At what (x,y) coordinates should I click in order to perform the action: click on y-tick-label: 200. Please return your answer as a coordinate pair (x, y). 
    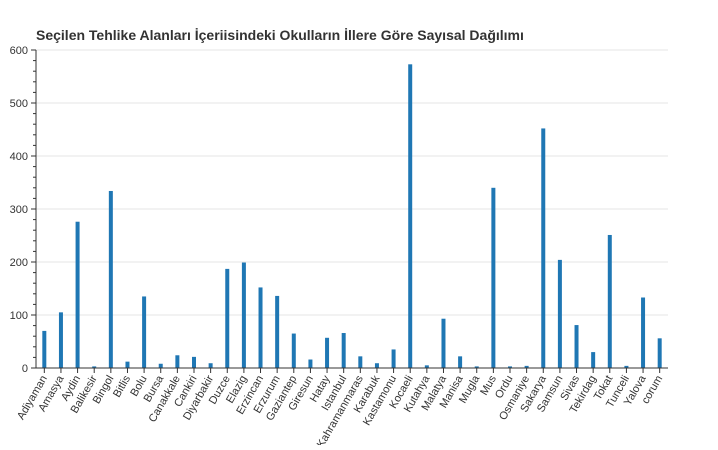
    Looking at the image, I should click on (19, 263).